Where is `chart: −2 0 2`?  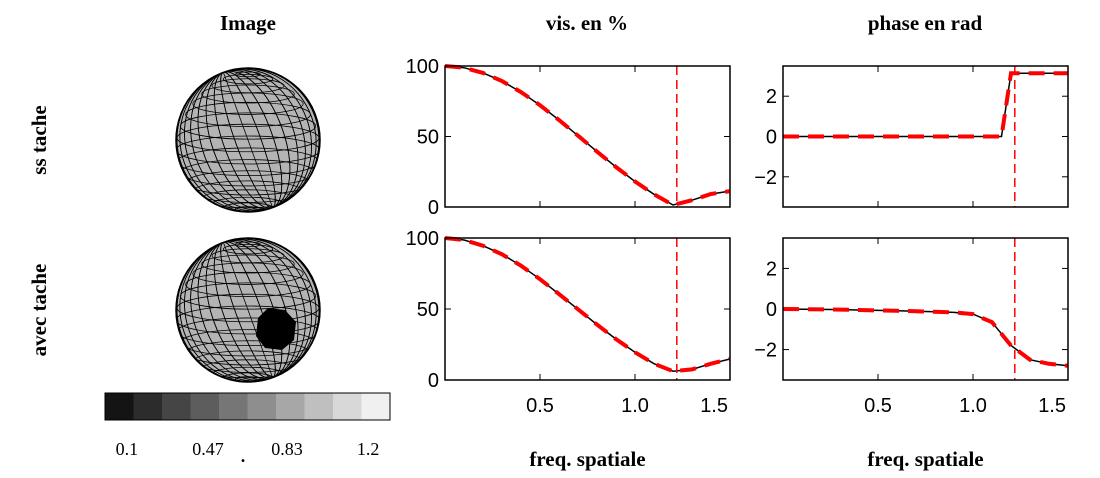 chart: −2 0 2 is located at coordinates (911, 136).